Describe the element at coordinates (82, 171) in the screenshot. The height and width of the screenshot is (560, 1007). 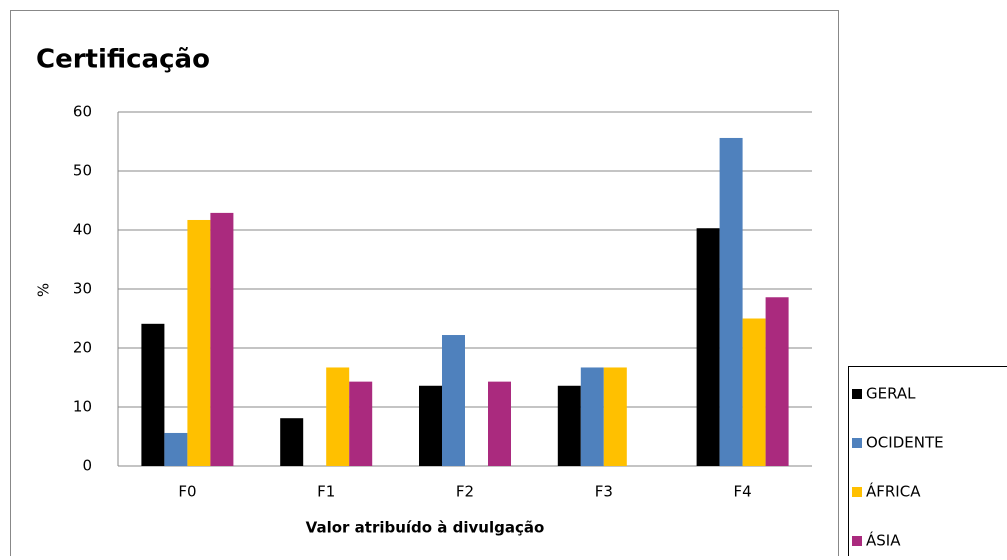
I see `y-tick-label: 50` at that location.